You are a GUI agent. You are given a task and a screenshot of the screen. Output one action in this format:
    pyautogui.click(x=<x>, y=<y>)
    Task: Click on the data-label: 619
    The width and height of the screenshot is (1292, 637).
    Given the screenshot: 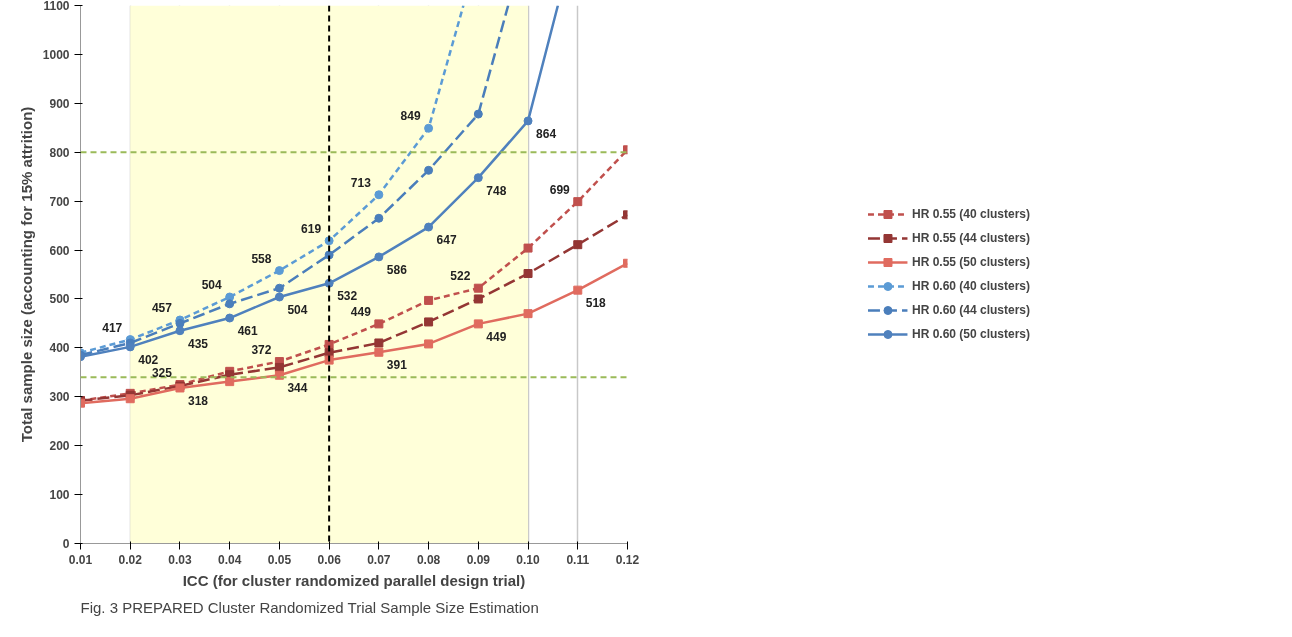 What is the action you would take?
    pyautogui.click(x=311, y=228)
    